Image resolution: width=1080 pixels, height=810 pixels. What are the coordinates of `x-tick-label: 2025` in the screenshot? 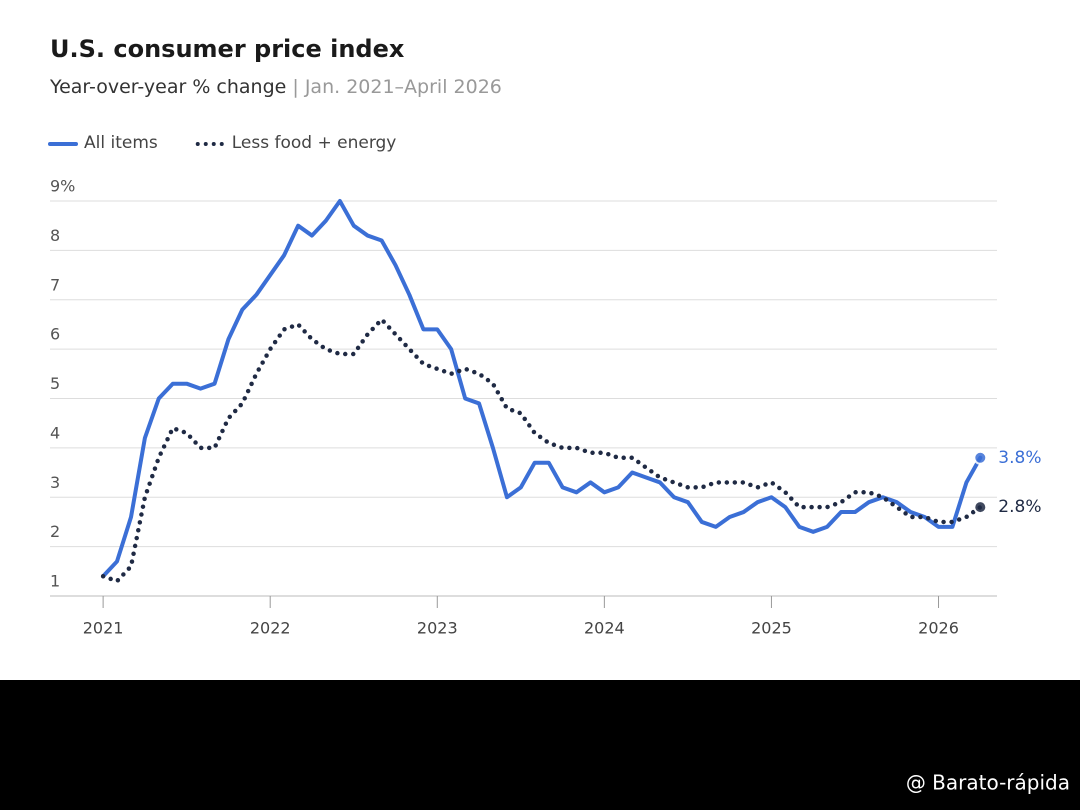 It's located at (771, 628).